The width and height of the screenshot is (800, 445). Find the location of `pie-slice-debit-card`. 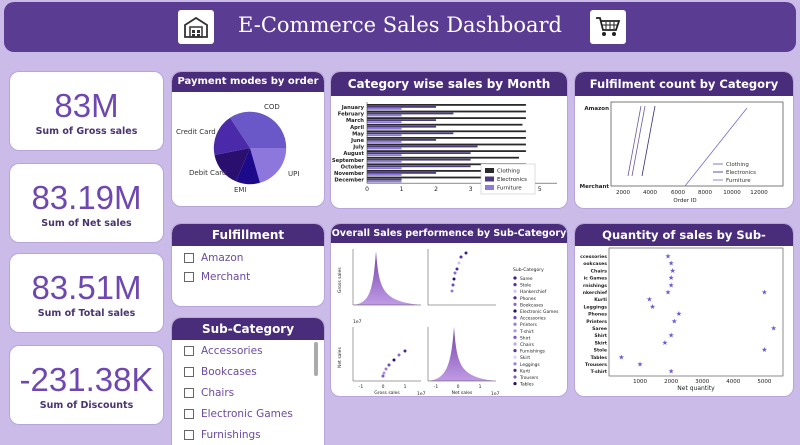

pie-slice-debit-card is located at coordinates (232, 165).